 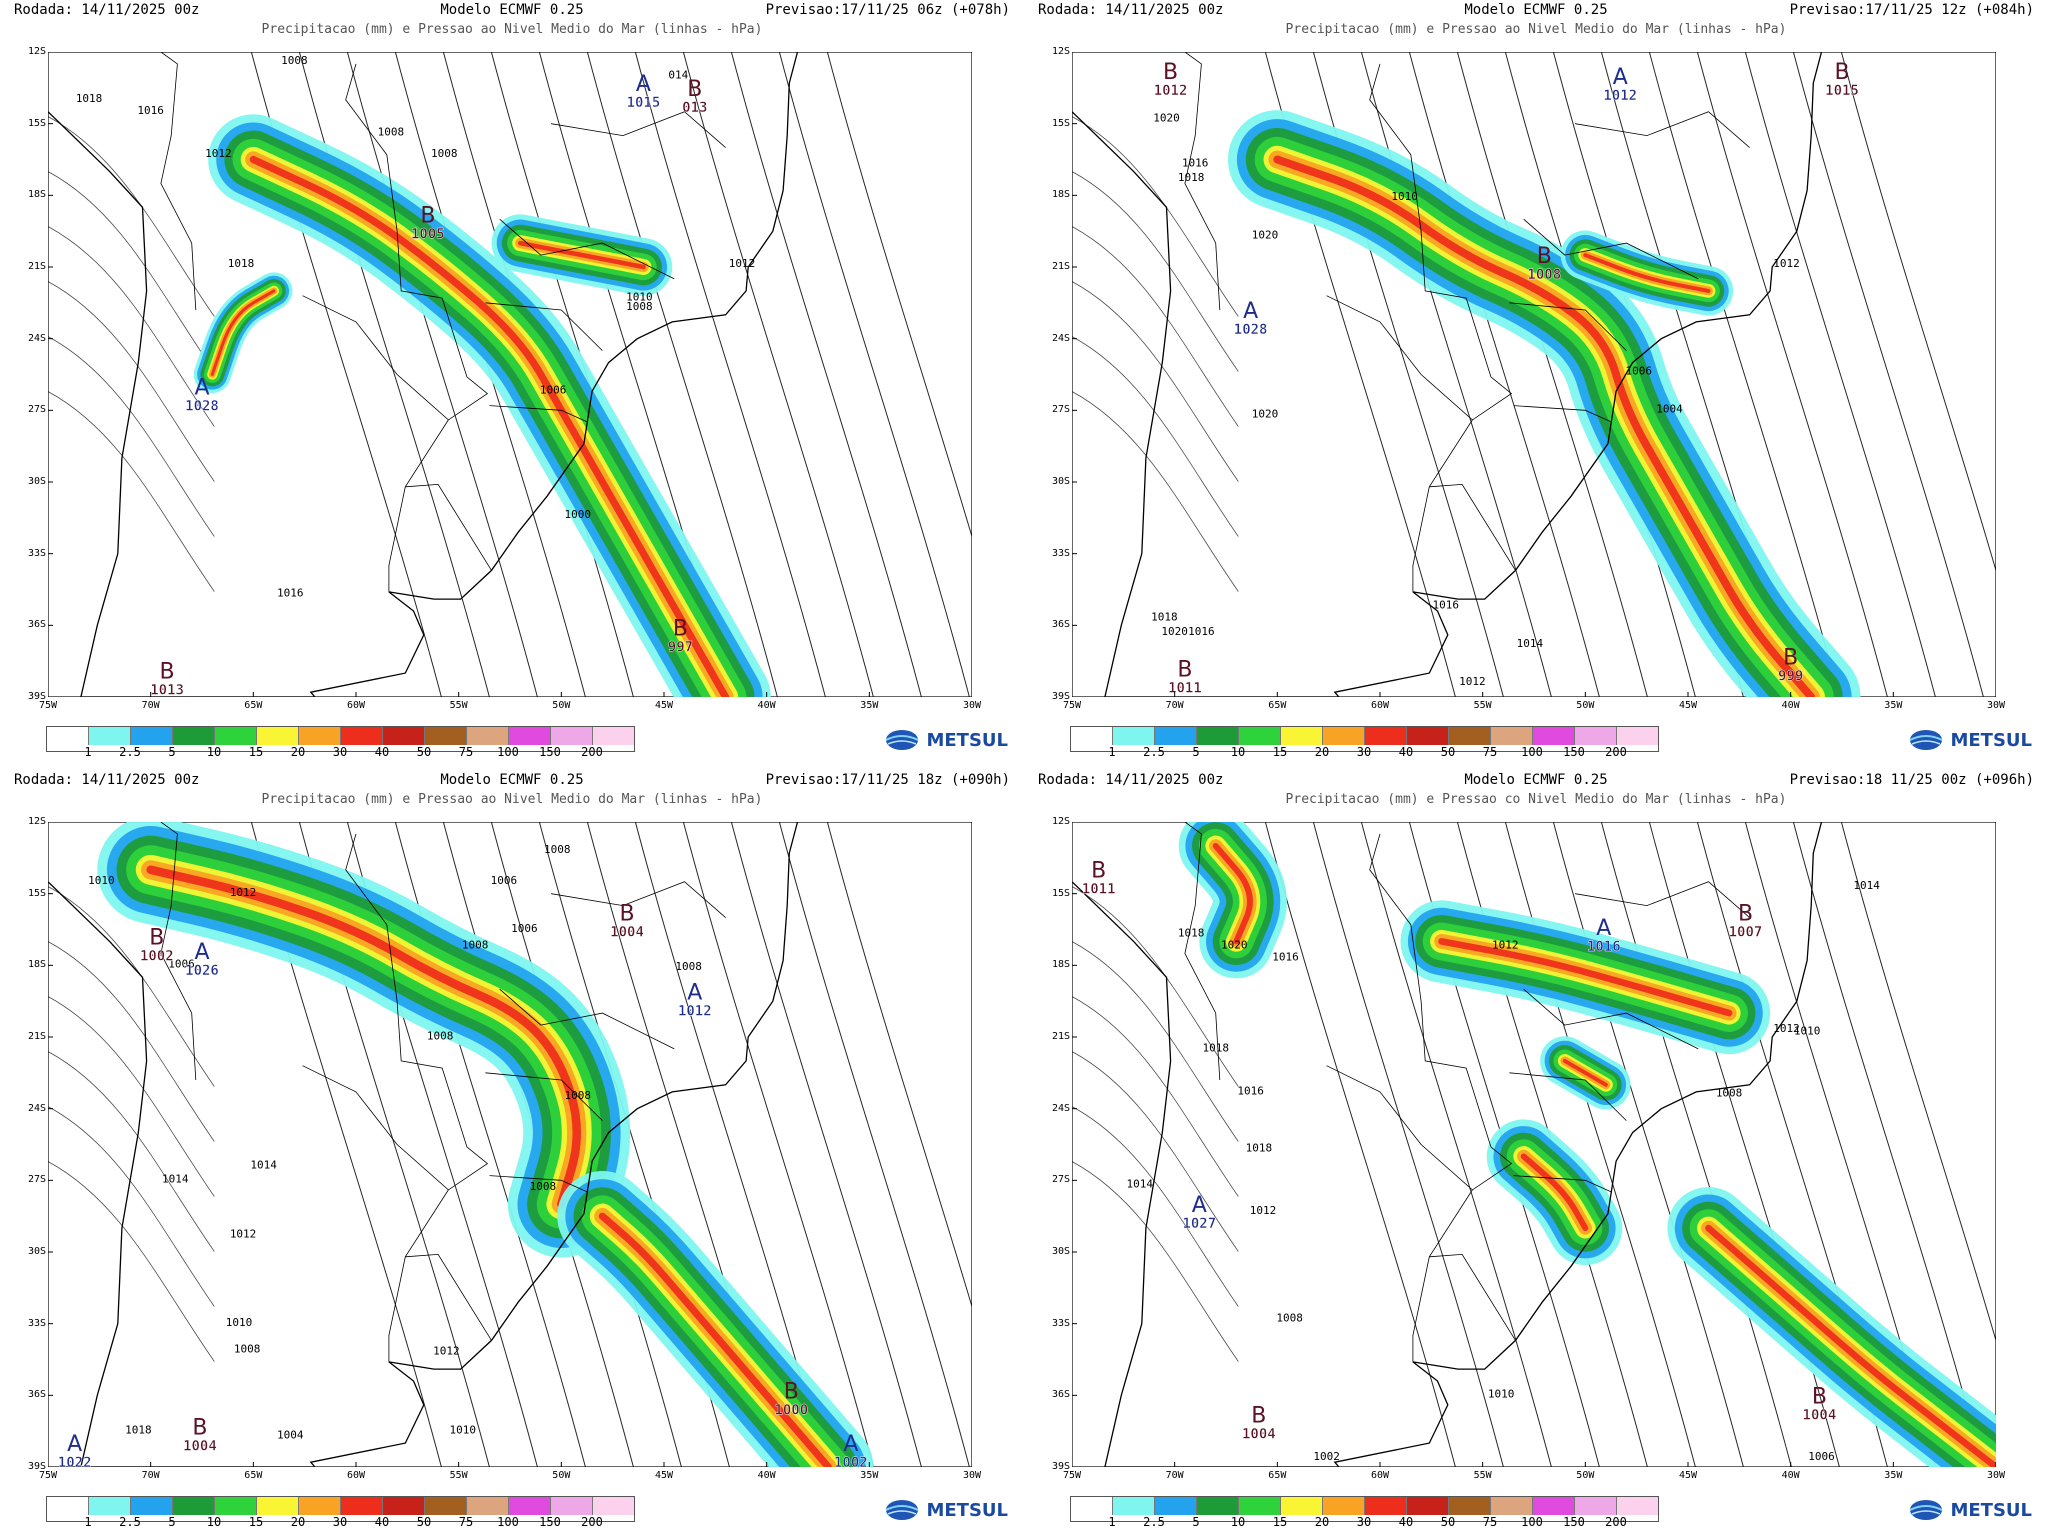 I want to click on legend-label: 40, so click(x=382, y=1522).